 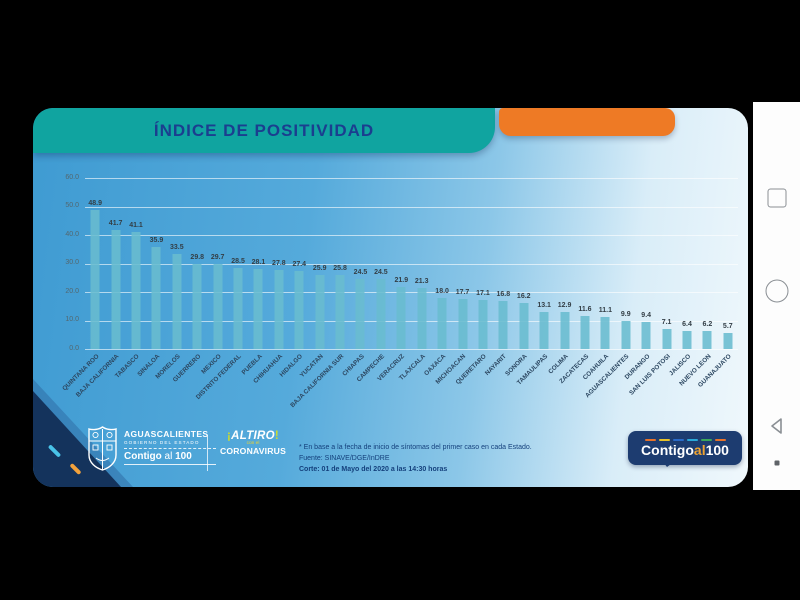 What do you see at coordinates (685, 440) in the screenshot?
I see `badge-dashes` at bounding box center [685, 440].